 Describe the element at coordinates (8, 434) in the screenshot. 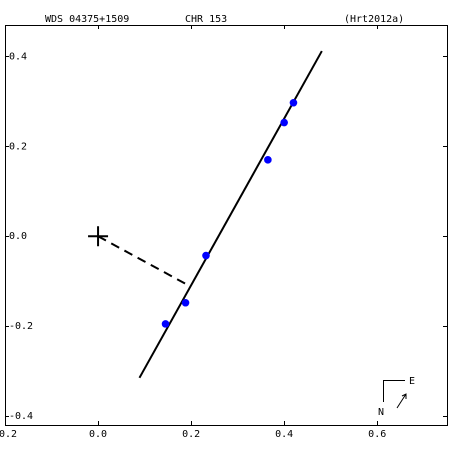

I see `x-tick-label: -0.2` at that location.